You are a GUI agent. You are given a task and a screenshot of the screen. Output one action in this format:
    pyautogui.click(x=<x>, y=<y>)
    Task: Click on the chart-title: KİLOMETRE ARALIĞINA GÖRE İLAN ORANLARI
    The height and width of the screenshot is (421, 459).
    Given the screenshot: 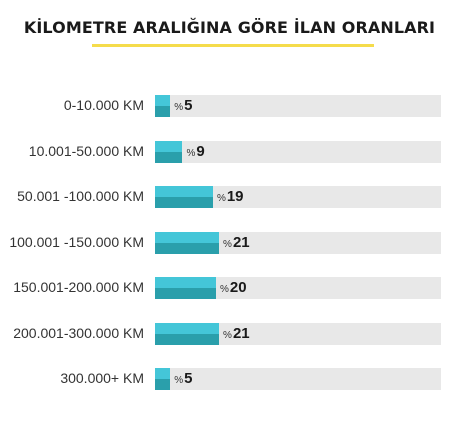 What is the action you would take?
    pyautogui.click(x=229, y=27)
    